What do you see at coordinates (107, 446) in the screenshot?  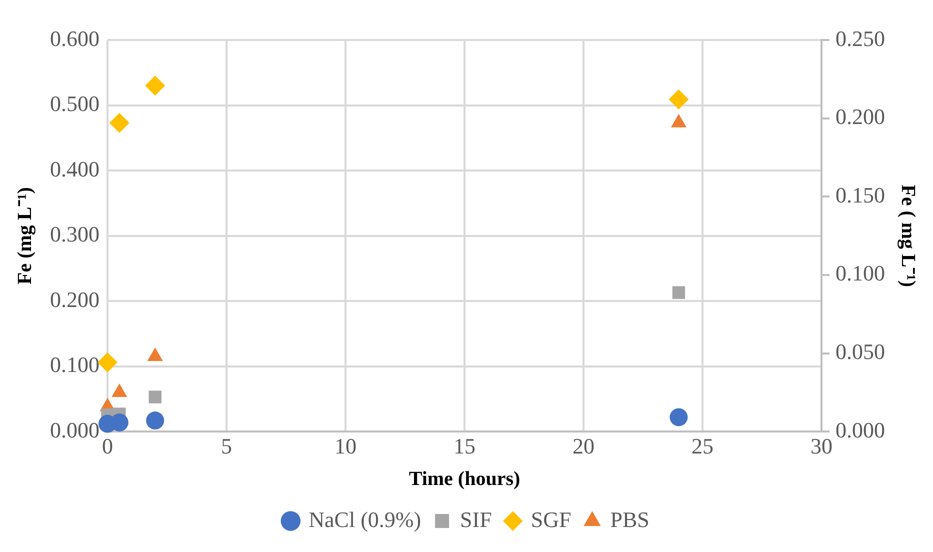 I see `x-tick-label: 0` at bounding box center [107, 446].